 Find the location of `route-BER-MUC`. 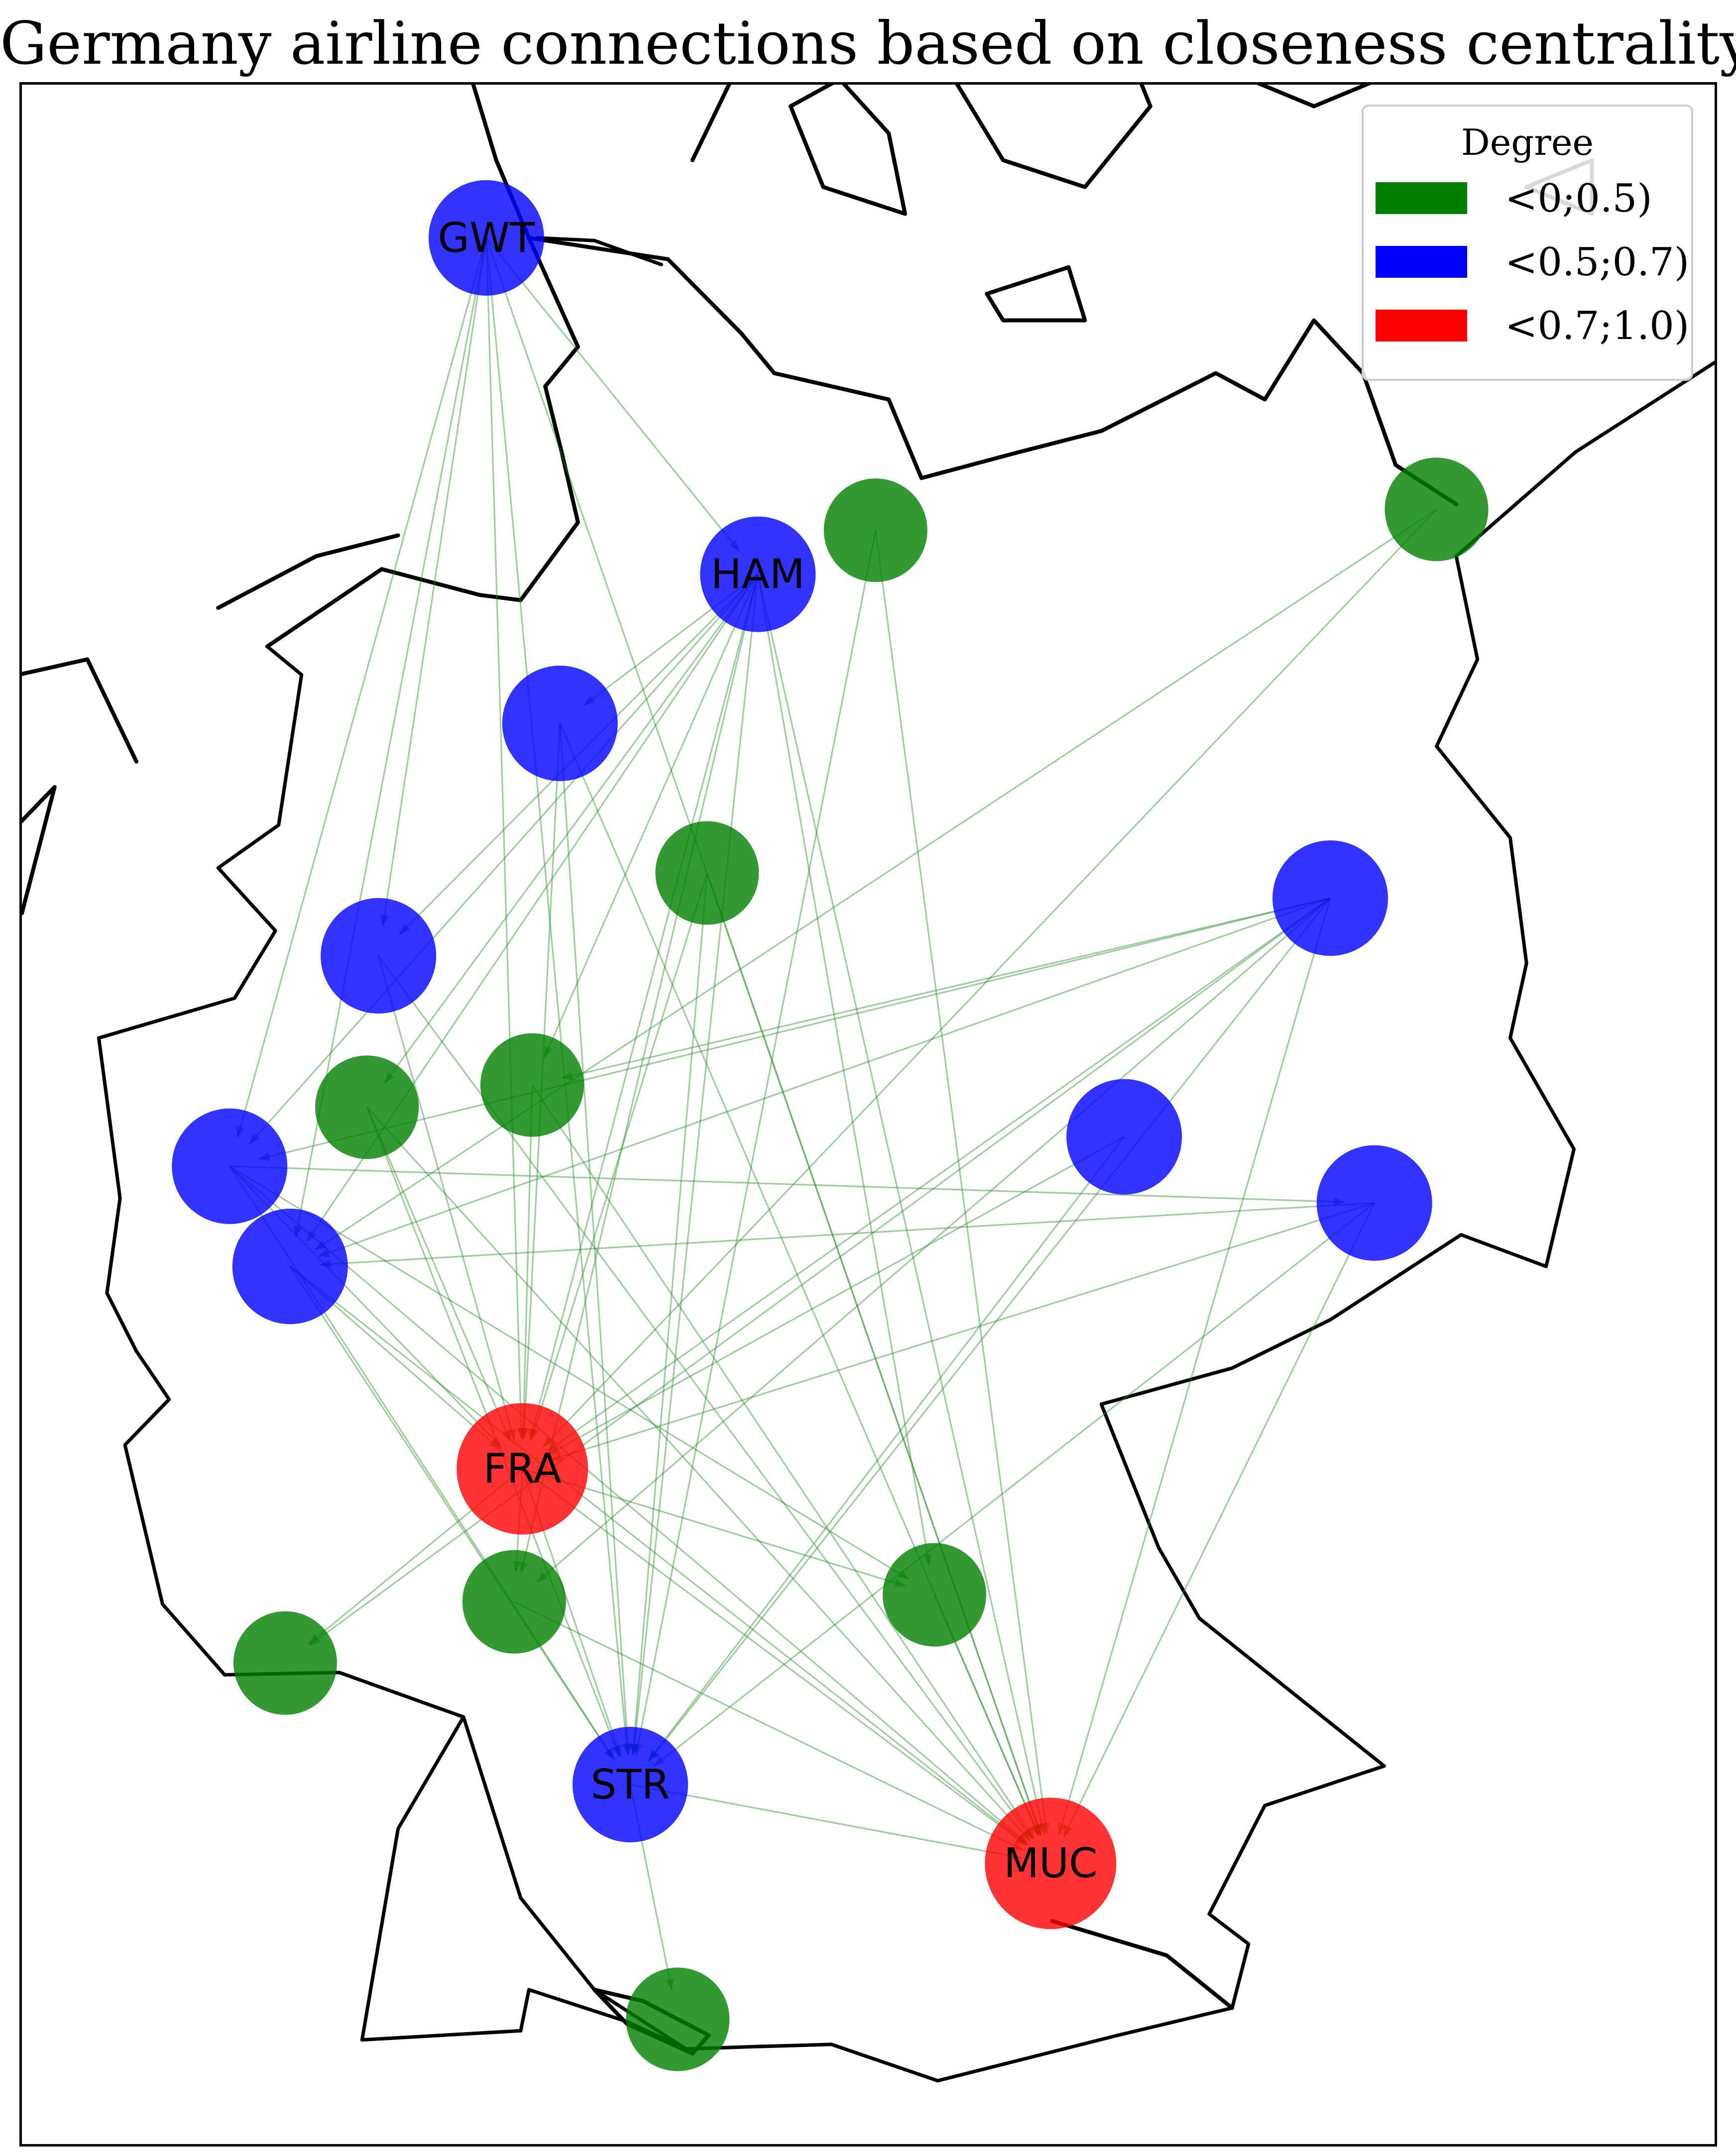

route-BER-MUC is located at coordinates (1194, 1366).